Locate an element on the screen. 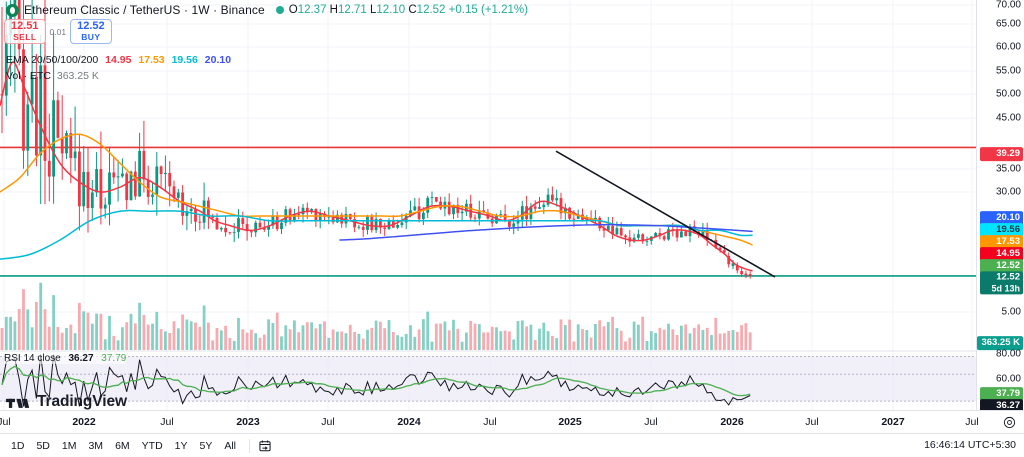  current-price-badge: 12.52 5d 13h is located at coordinates (1001, 283).